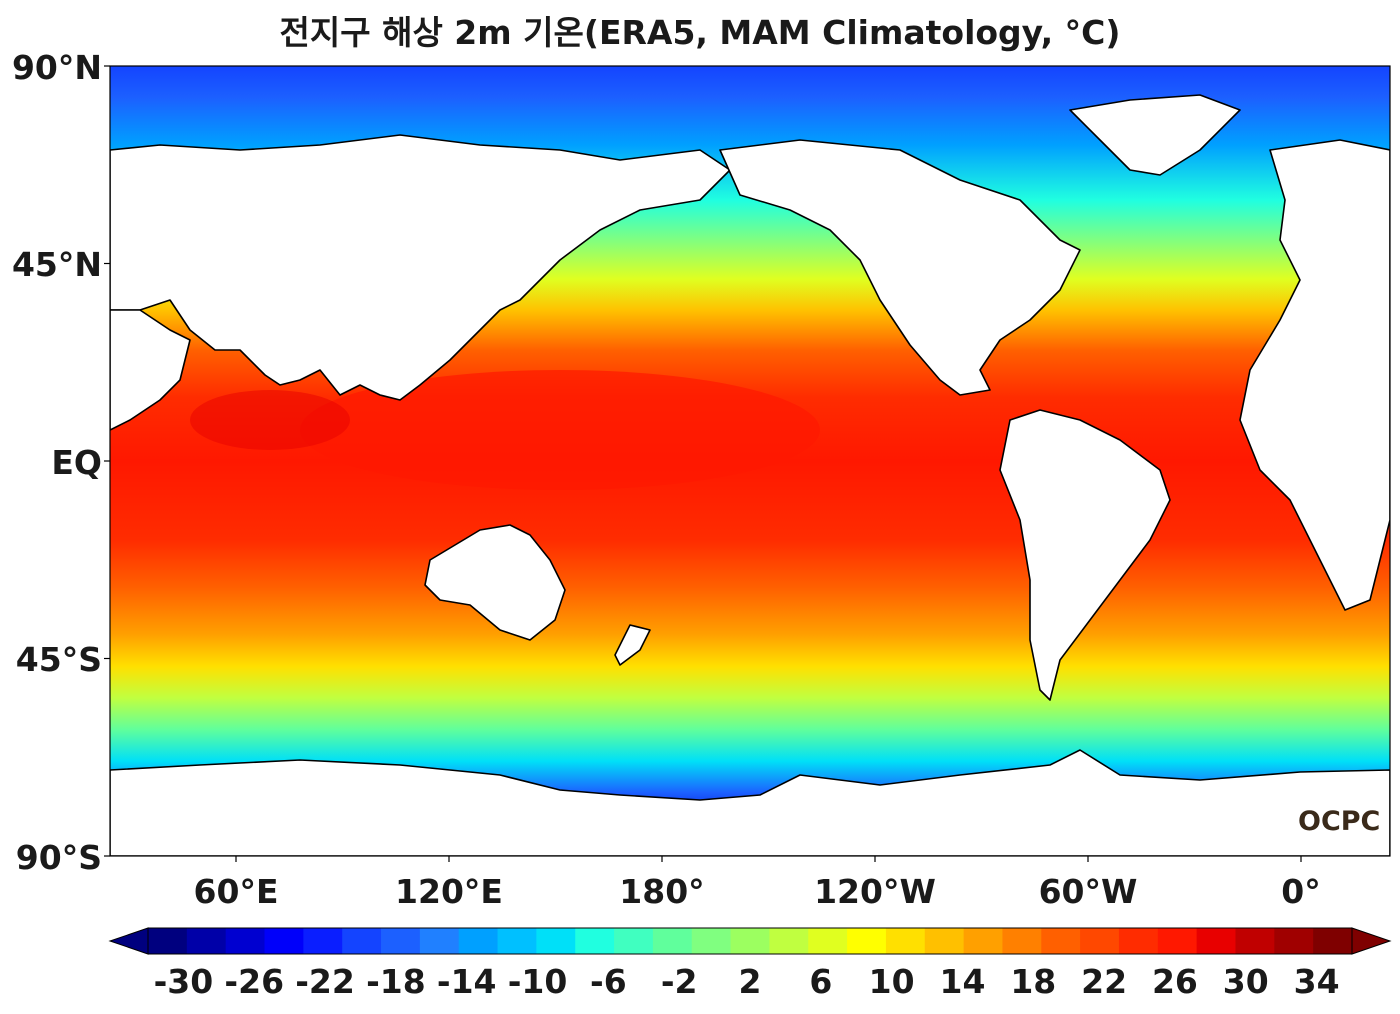 The width and height of the screenshot is (1400, 1014). Describe the element at coordinates (891, 981) in the screenshot. I see `colorbar-tick-label: 10` at that location.